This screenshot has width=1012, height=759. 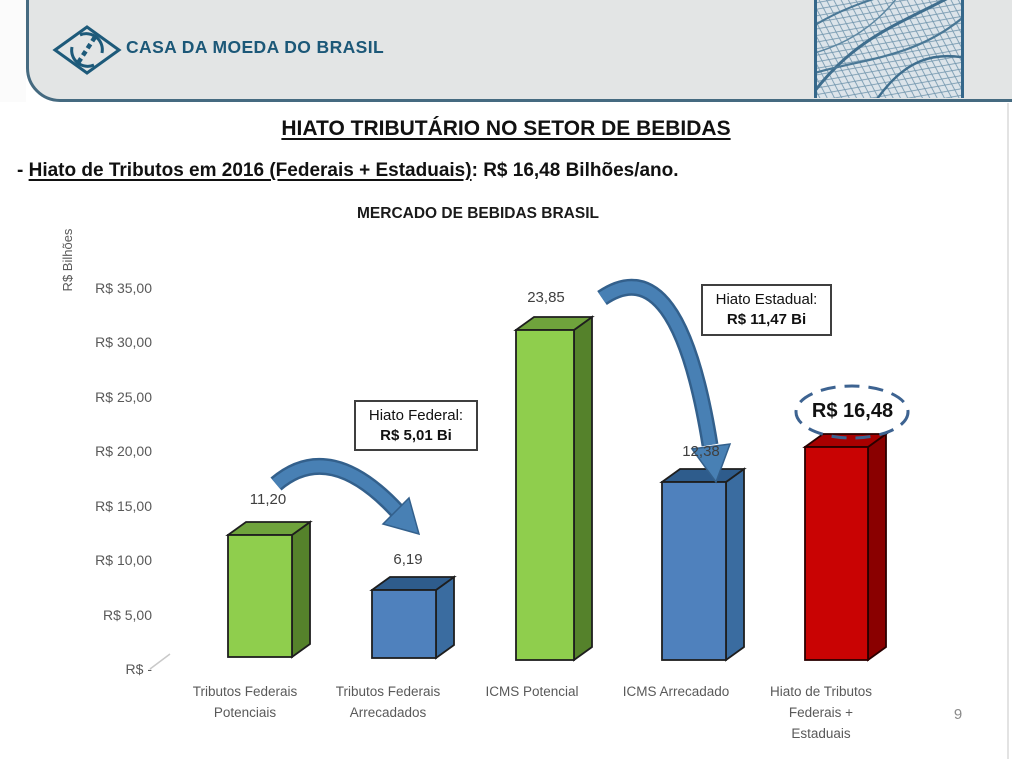 I want to click on category-2-line-2: Arrecadados, so click(x=388, y=712).